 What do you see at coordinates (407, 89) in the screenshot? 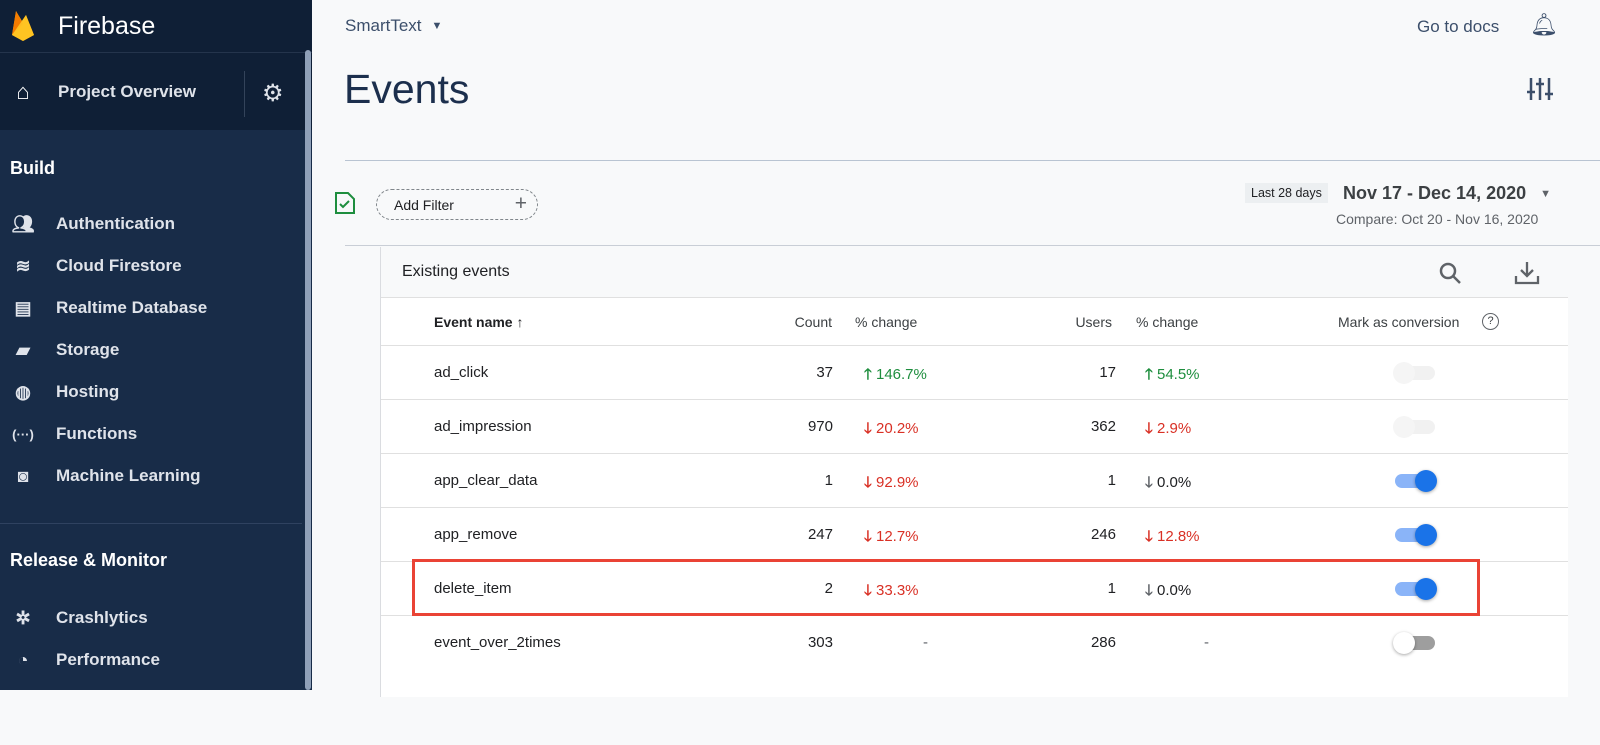
I see `page-title: Events` at bounding box center [407, 89].